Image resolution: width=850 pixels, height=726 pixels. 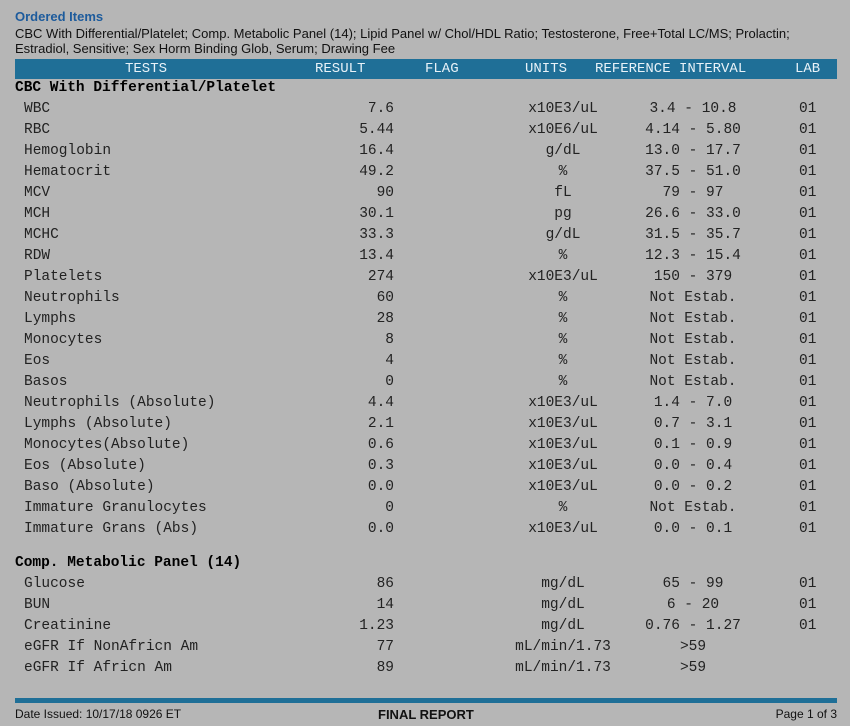 What do you see at coordinates (563, 193) in the screenshot?
I see `units-value: fL` at bounding box center [563, 193].